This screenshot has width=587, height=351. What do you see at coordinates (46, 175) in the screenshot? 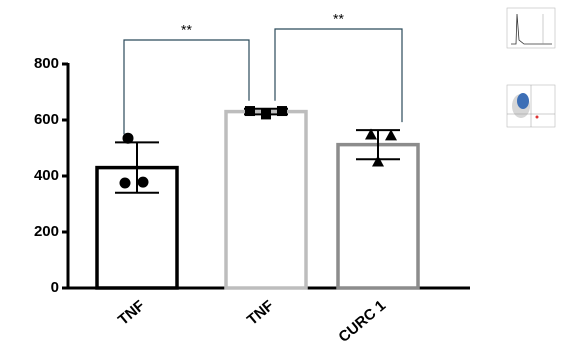
I see `y-tick-label: 400` at bounding box center [46, 175].